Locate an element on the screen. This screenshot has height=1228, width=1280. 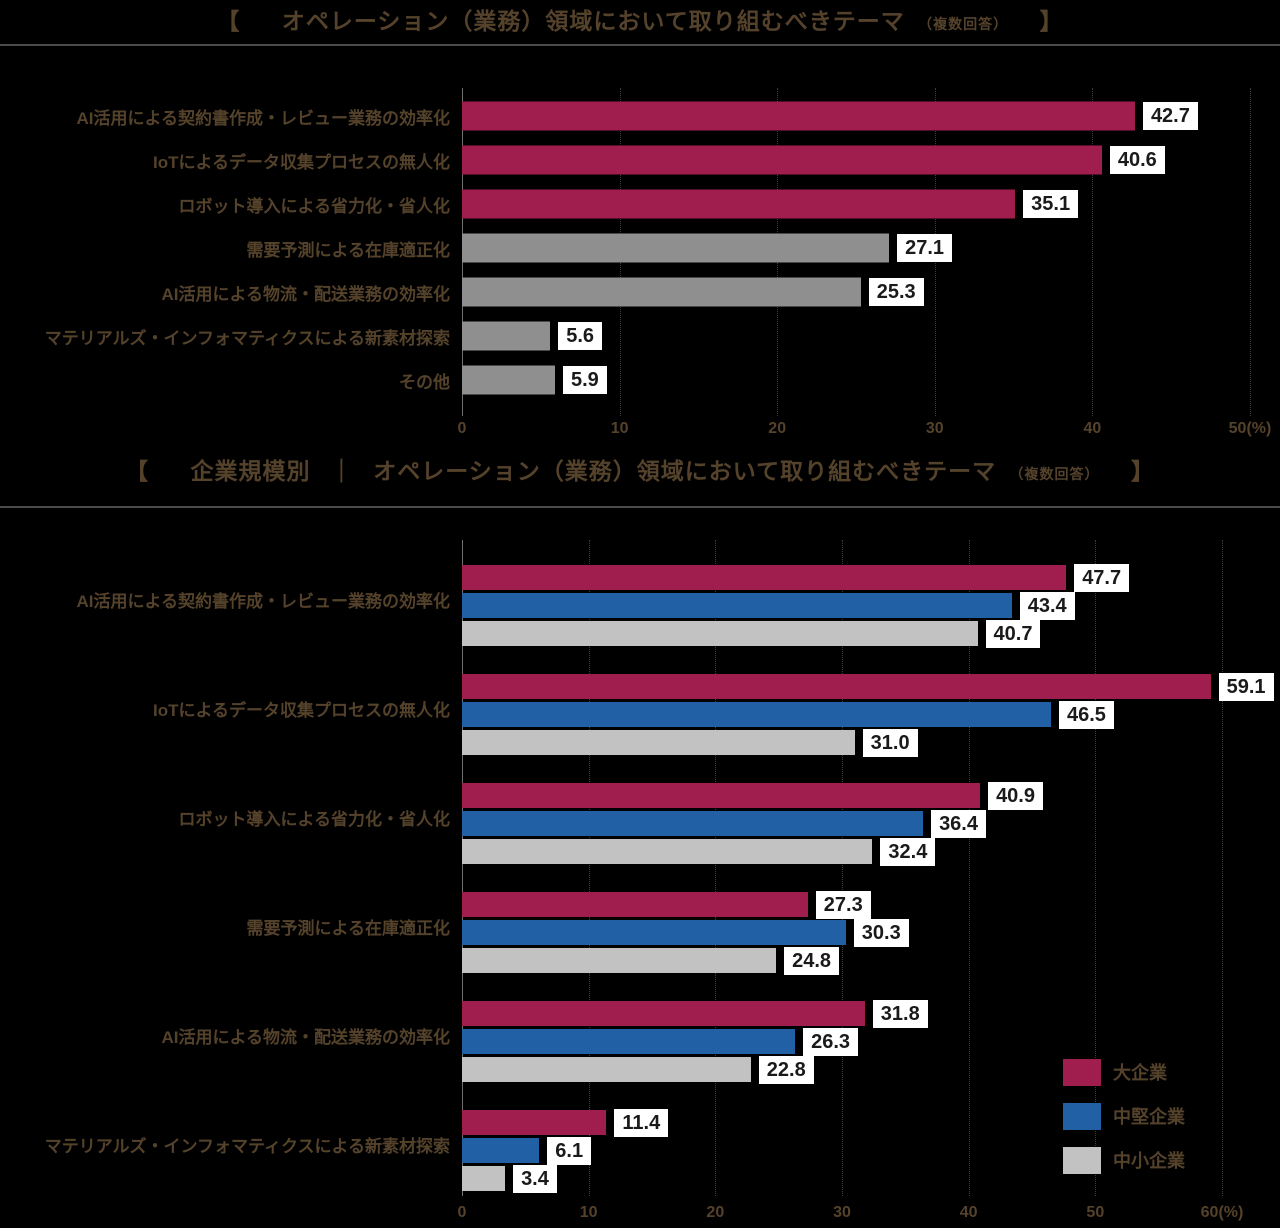
bar-line: 26.3 is located at coordinates (842, 1041).